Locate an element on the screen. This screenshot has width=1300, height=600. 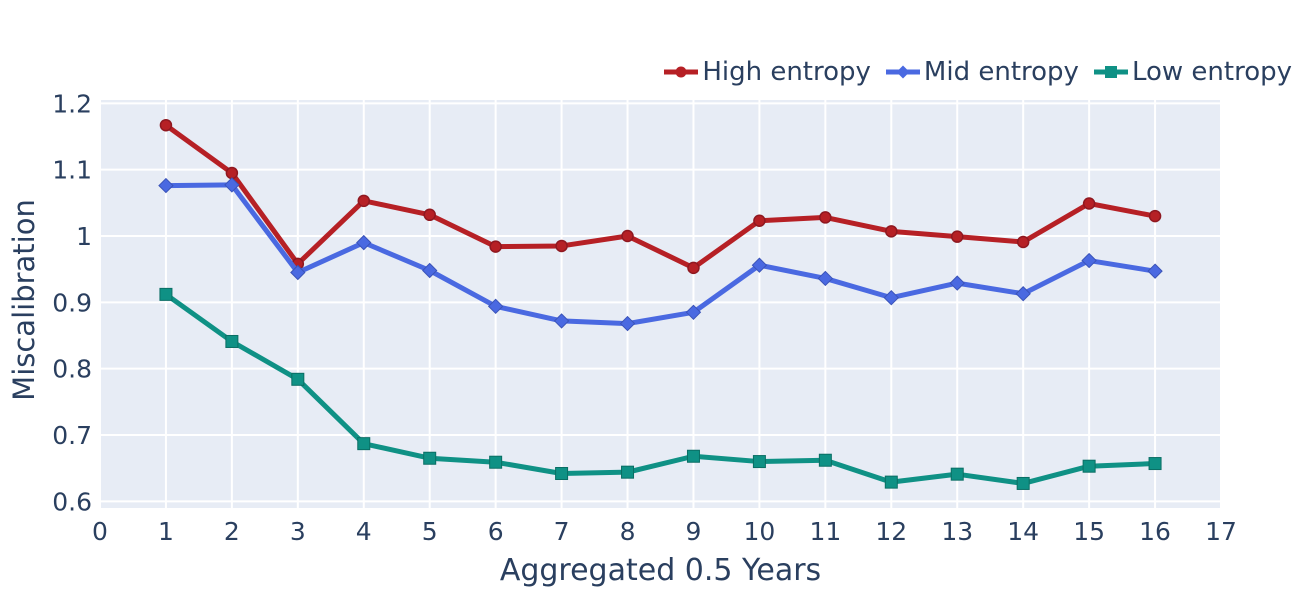
x-tick-label: 0 is located at coordinates (100, 531).